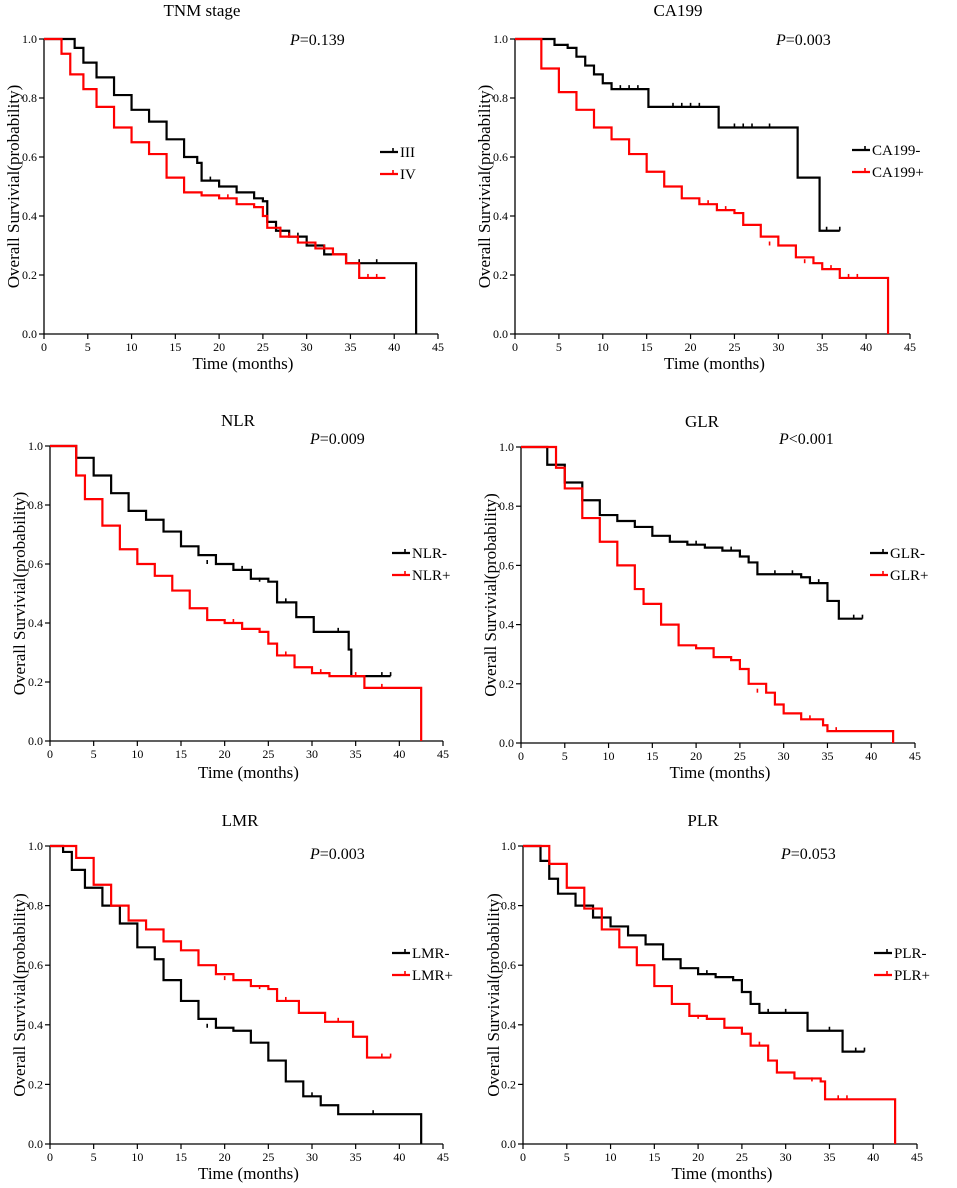  What do you see at coordinates (694, 948) in the screenshot?
I see `km-curve-plr-minus` at bounding box center [694, 948].